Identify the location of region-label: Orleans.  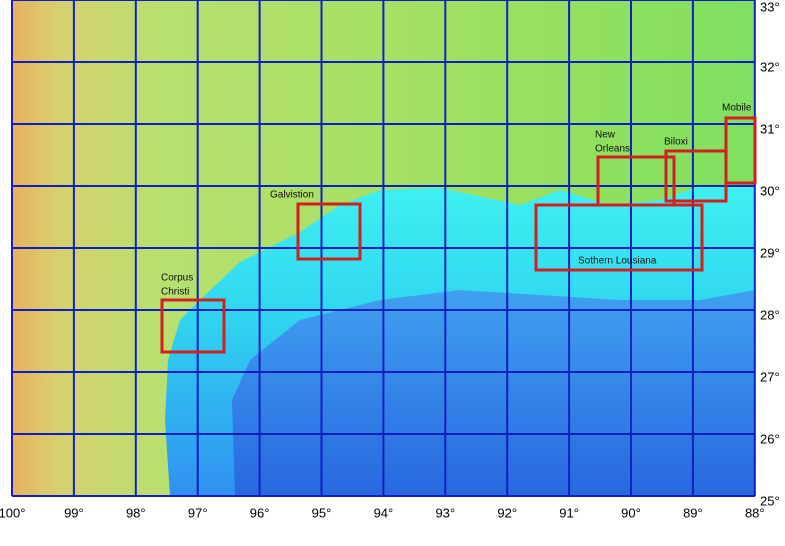
(612, 149).